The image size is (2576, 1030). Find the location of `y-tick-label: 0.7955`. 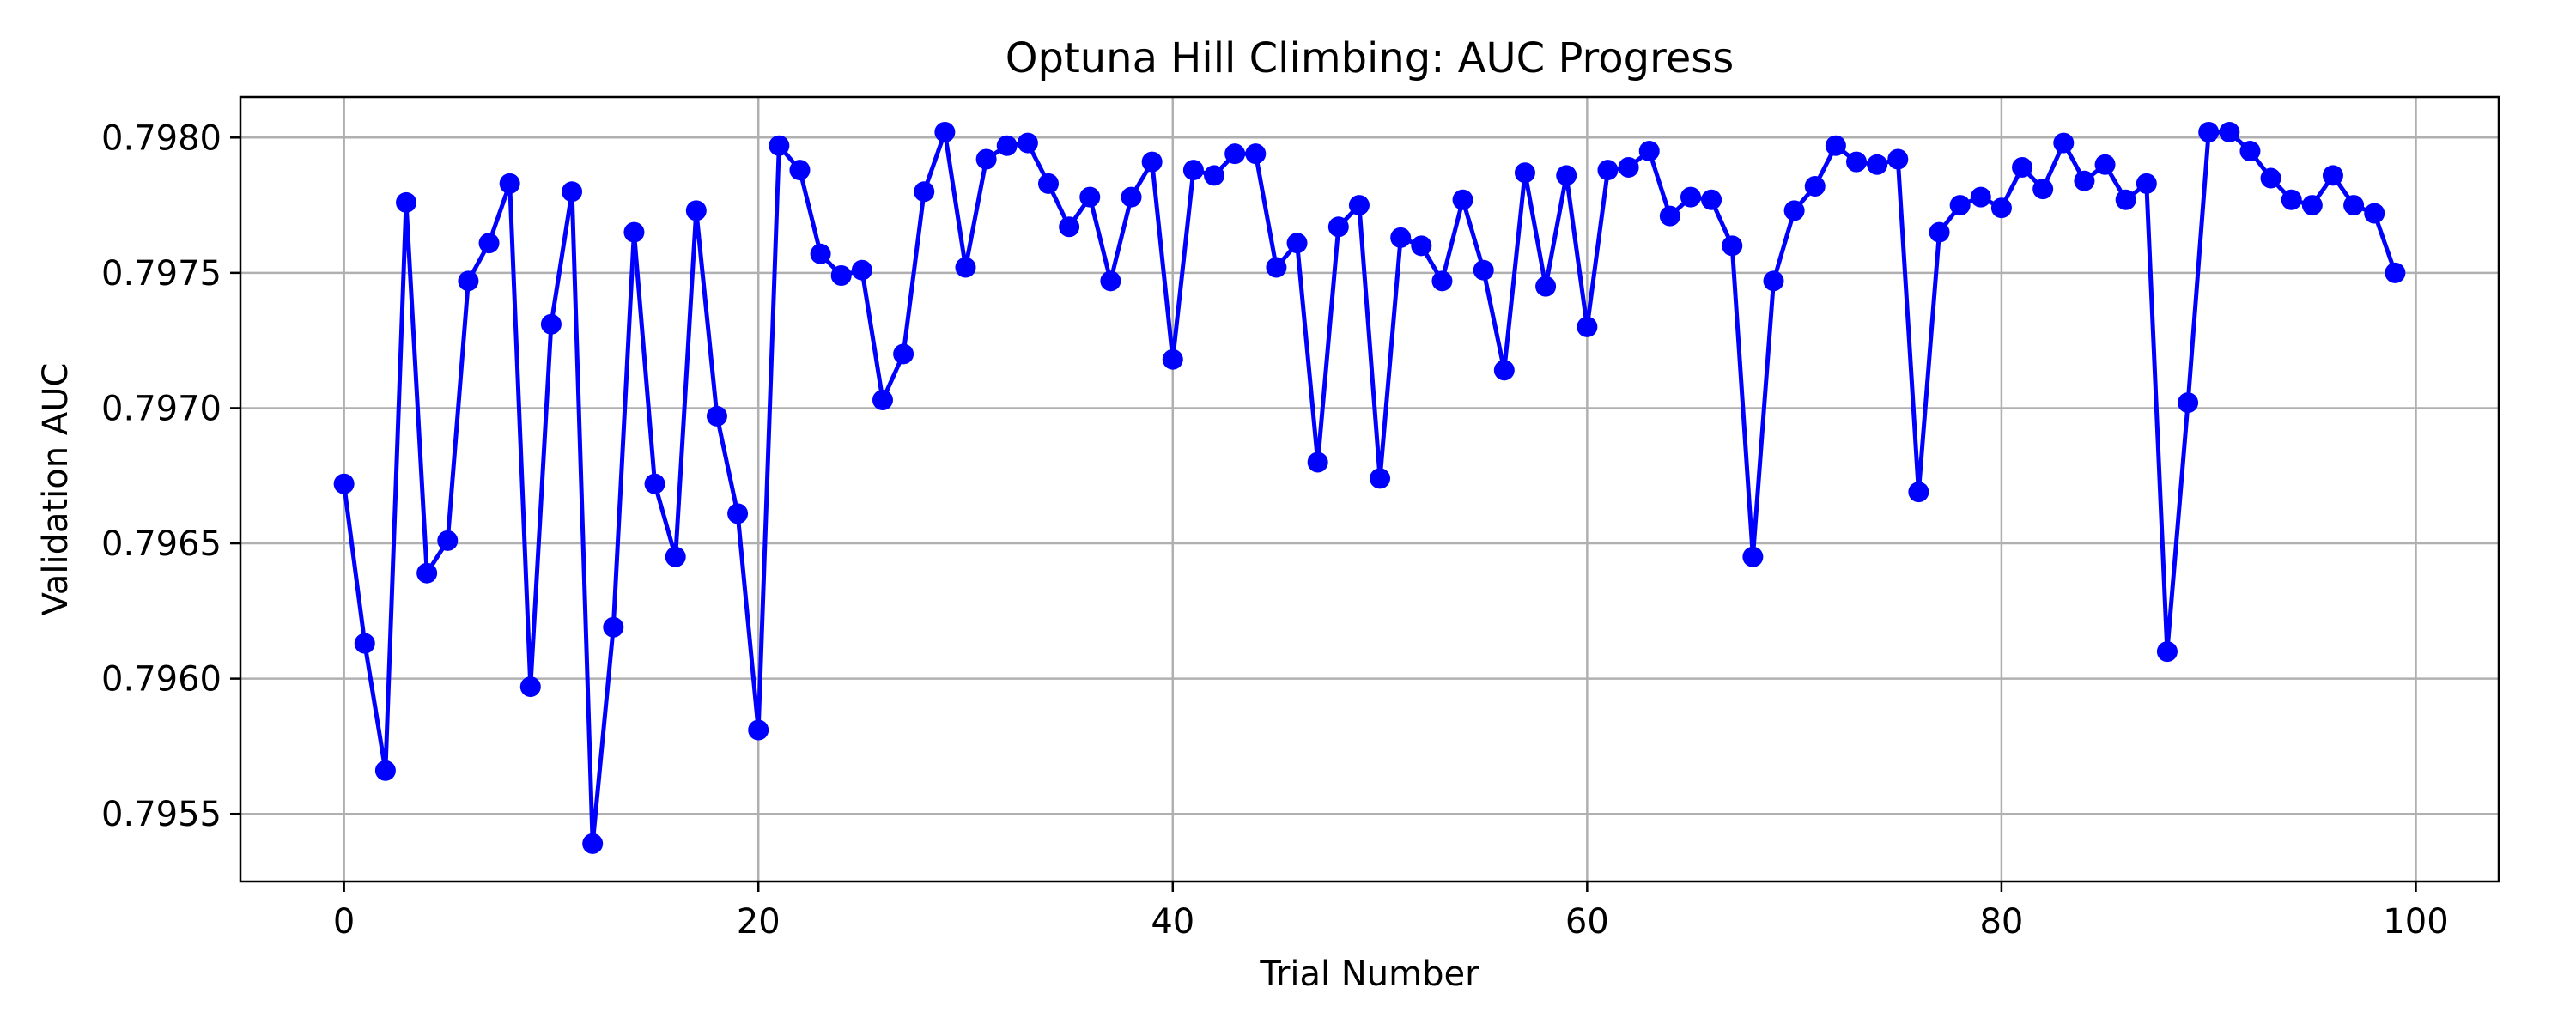

y-tick-label: 0.7955 is located at coordinates (161, 814).